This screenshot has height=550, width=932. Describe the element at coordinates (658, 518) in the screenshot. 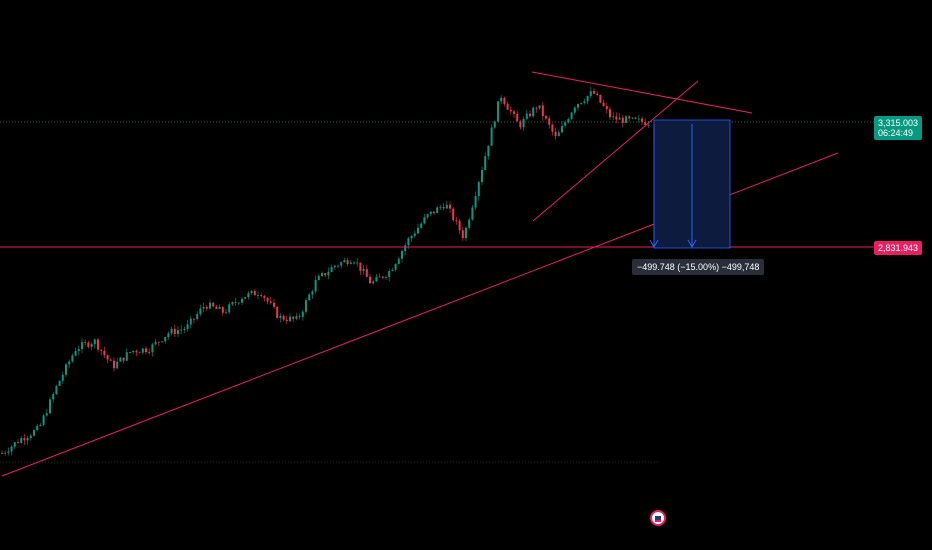

I see `flag-icon` at that location.